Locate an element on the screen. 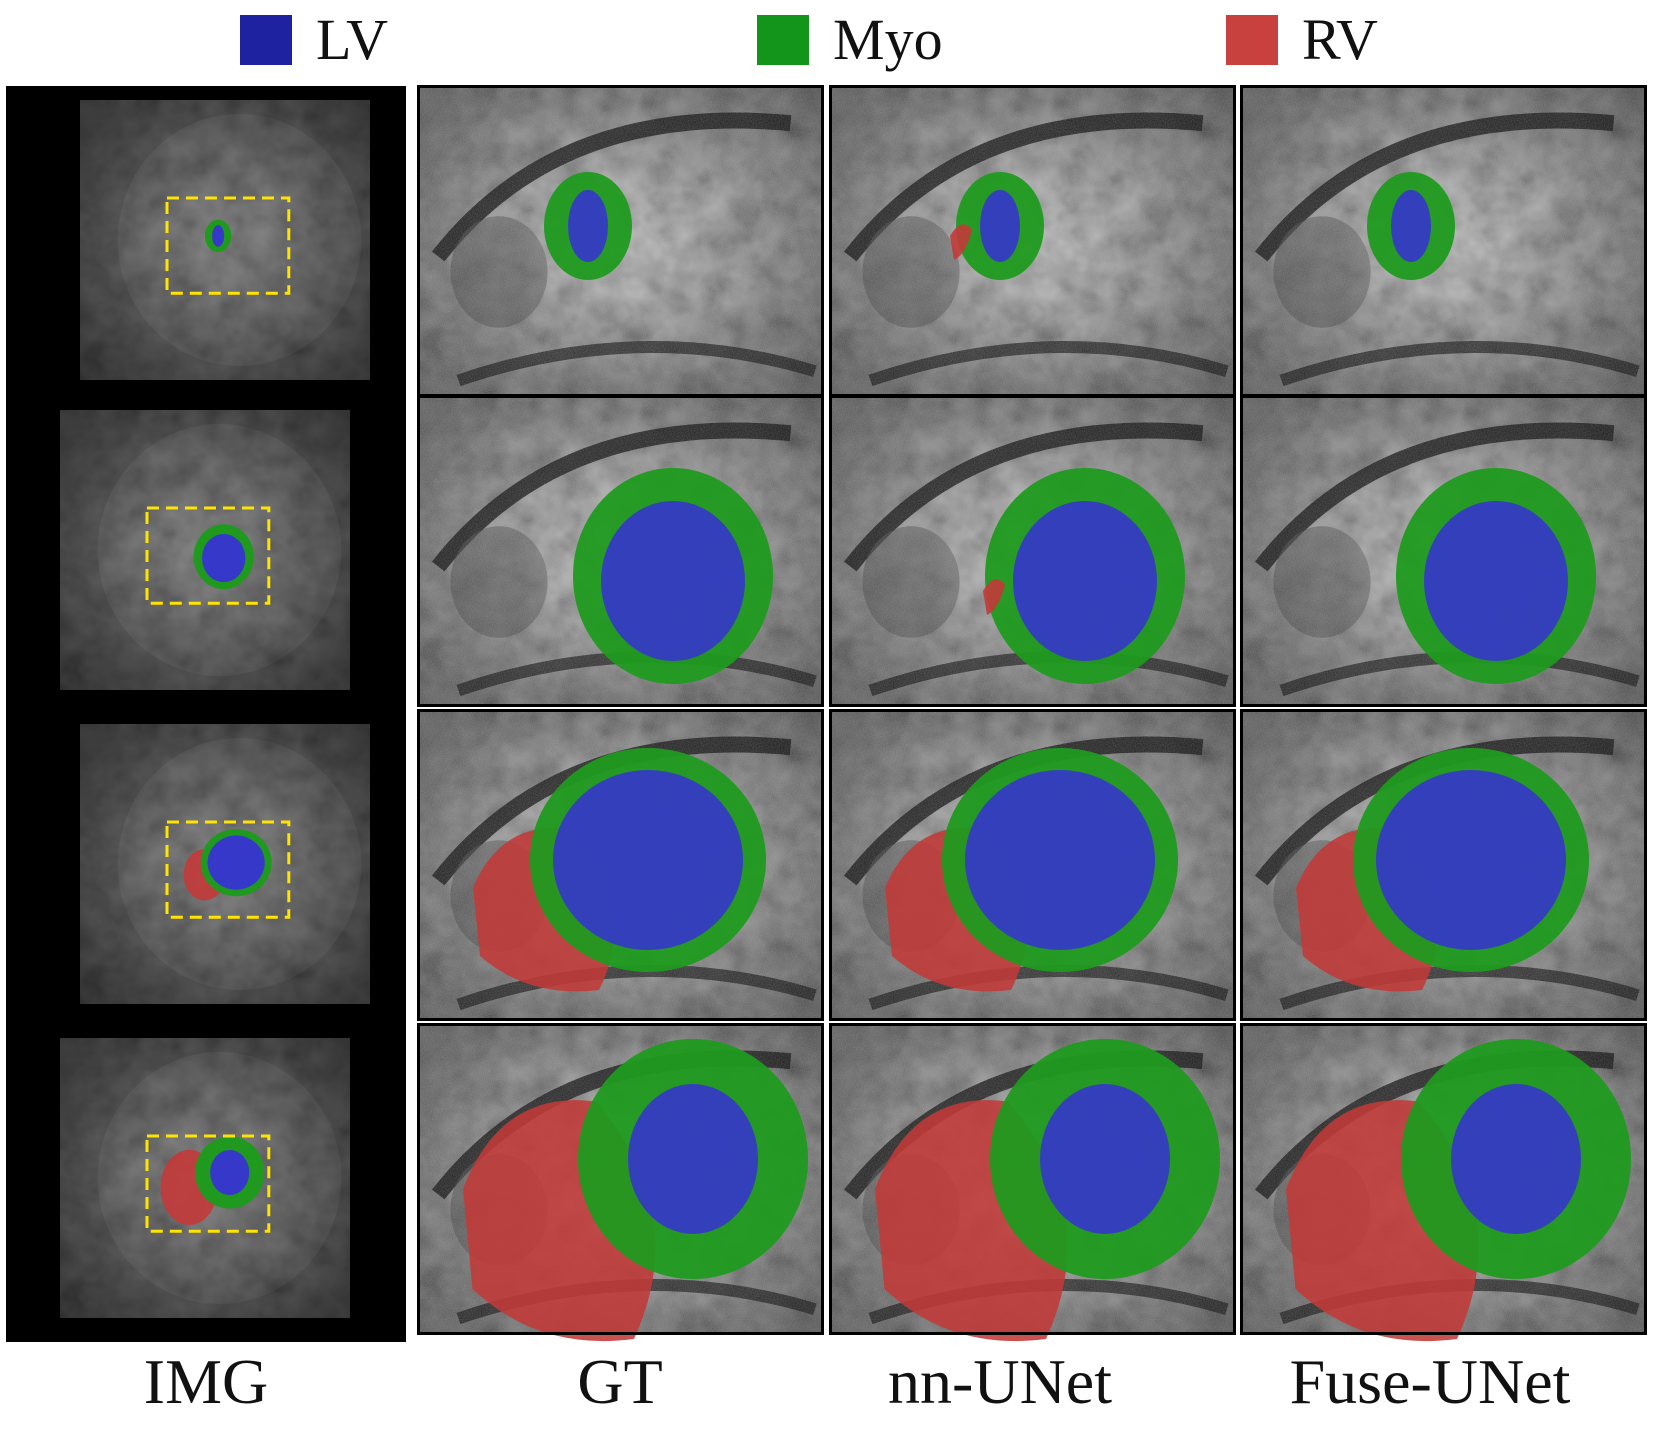 The image size is (1661, 1429). legend-item-lv: LV is located at coordinates (314, 39).